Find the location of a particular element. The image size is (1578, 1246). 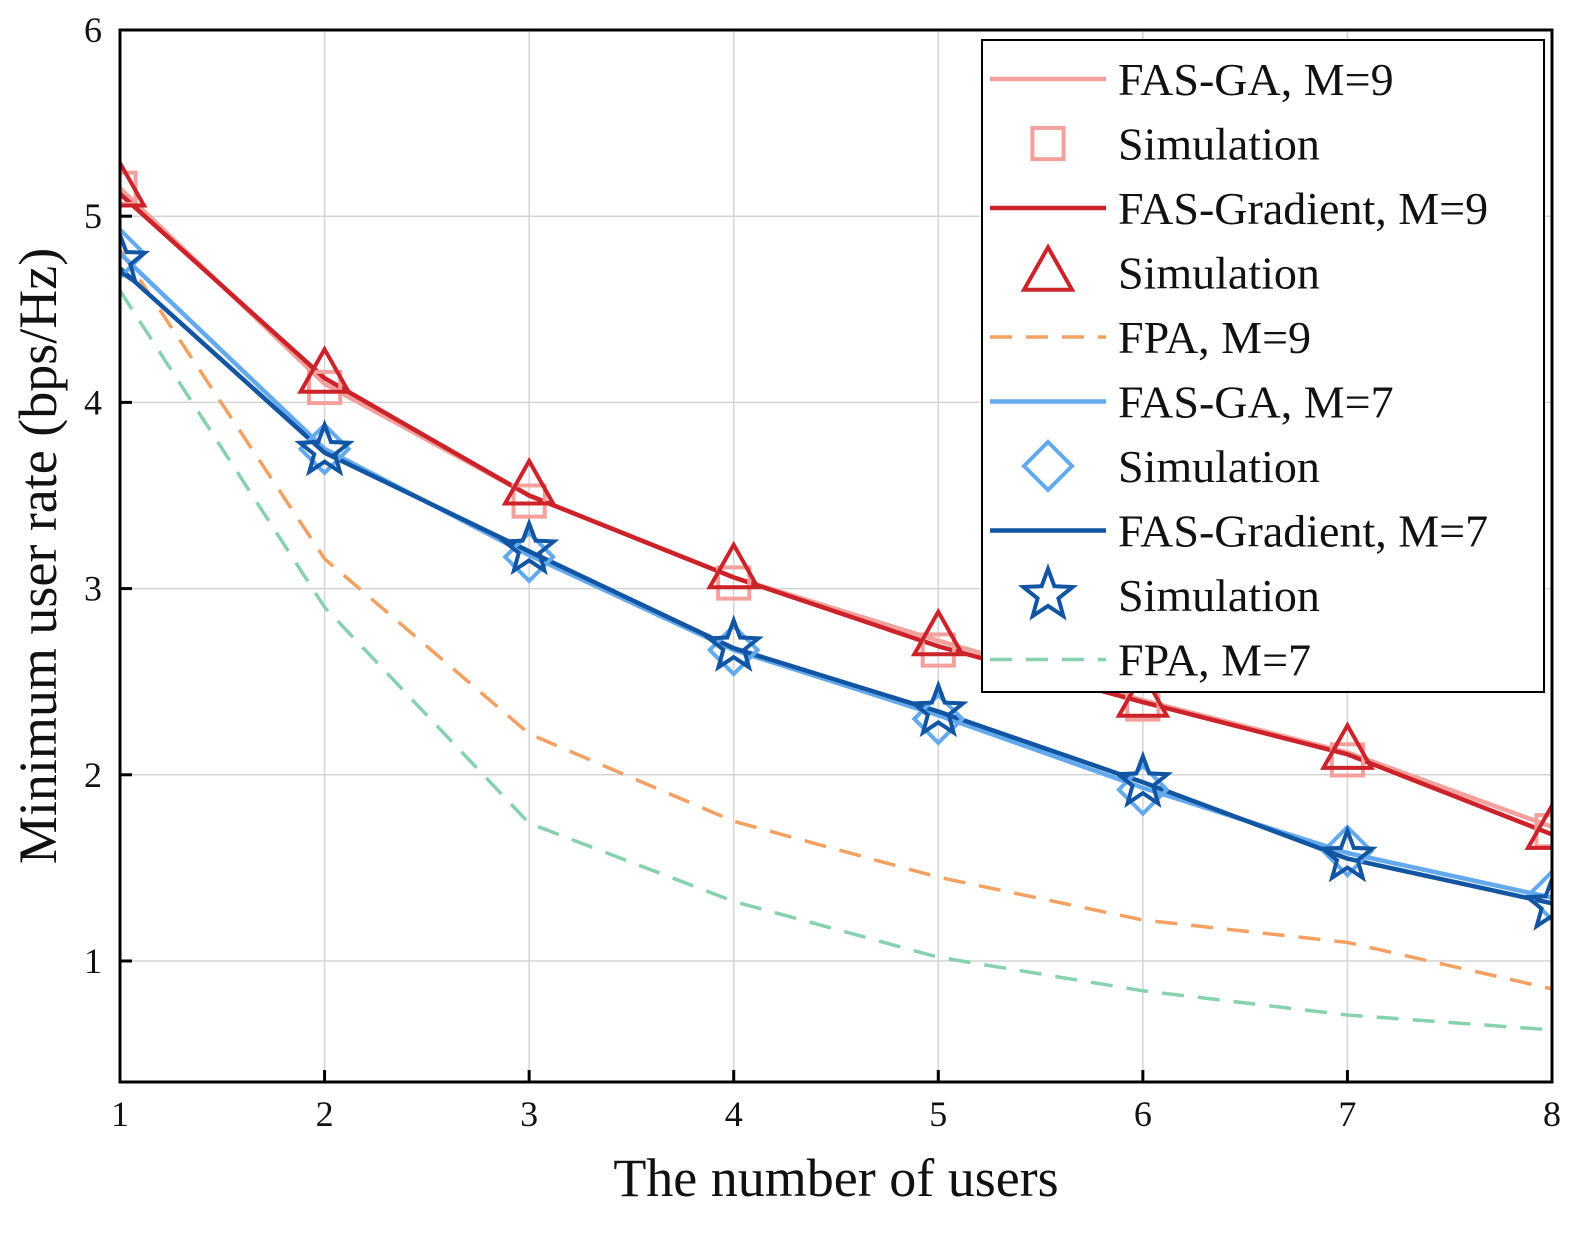

legend-label: FAS-GA, M=9 is located at coordinates (1256, 79).